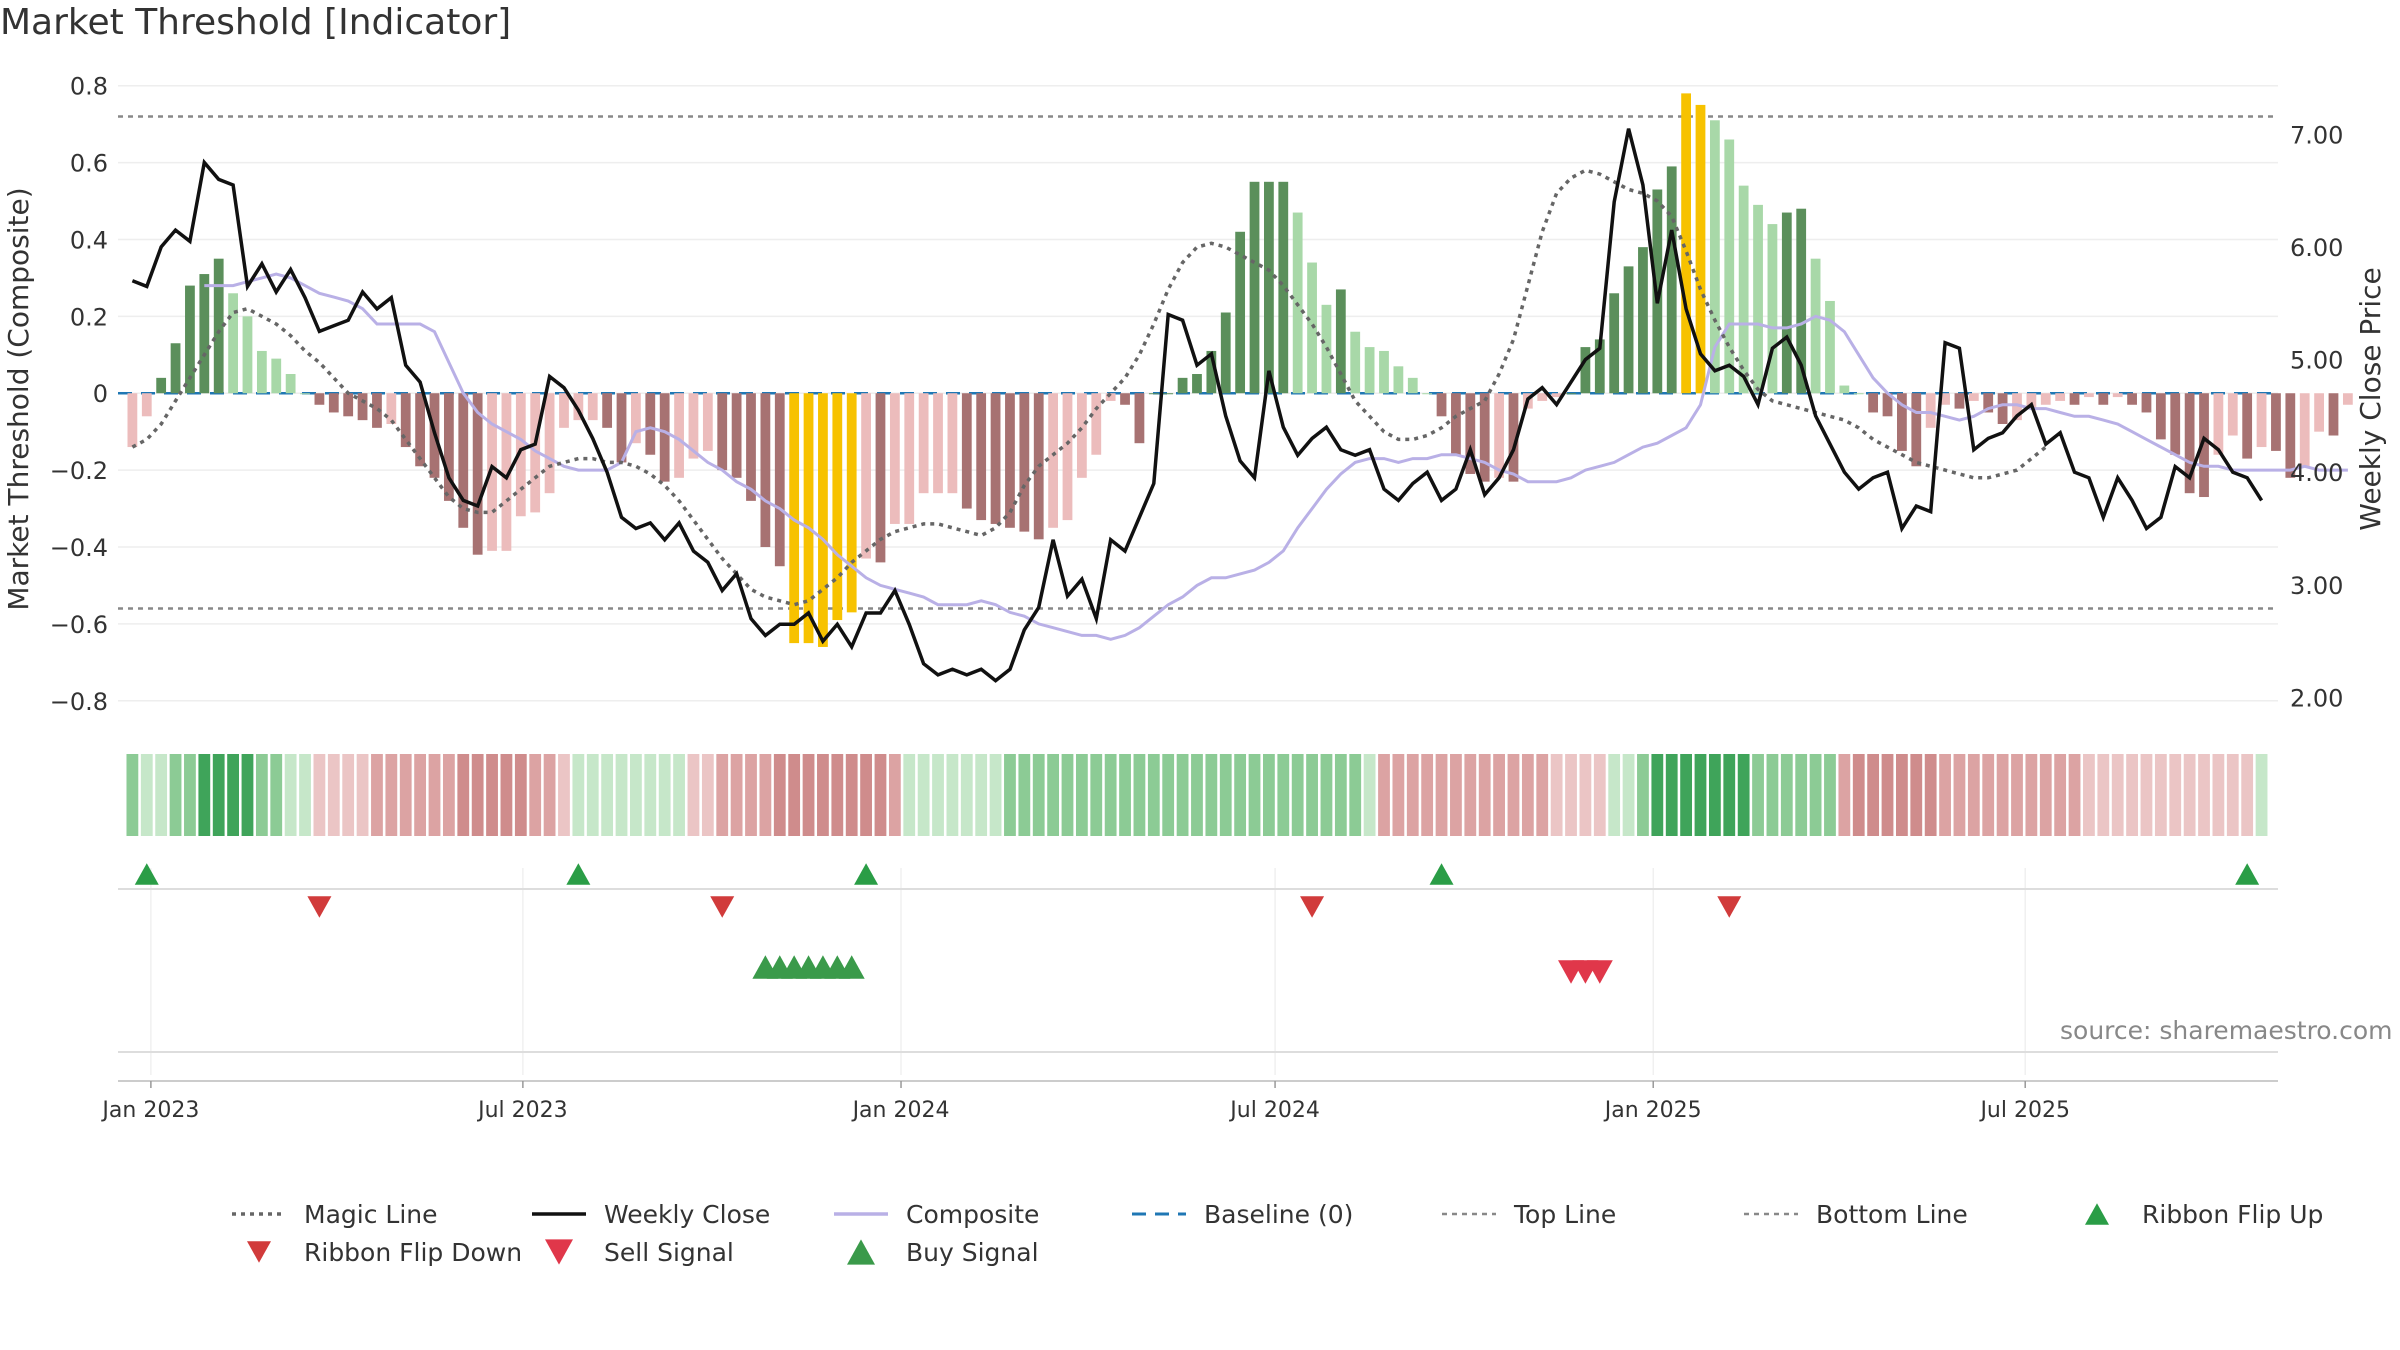 The width and height of the screenshot is (2400, 1350). What do you see at coordinates (866, 874) in the screenshot?
I see `ribbon-flip-up-marker` at bounding box center [866, 874].